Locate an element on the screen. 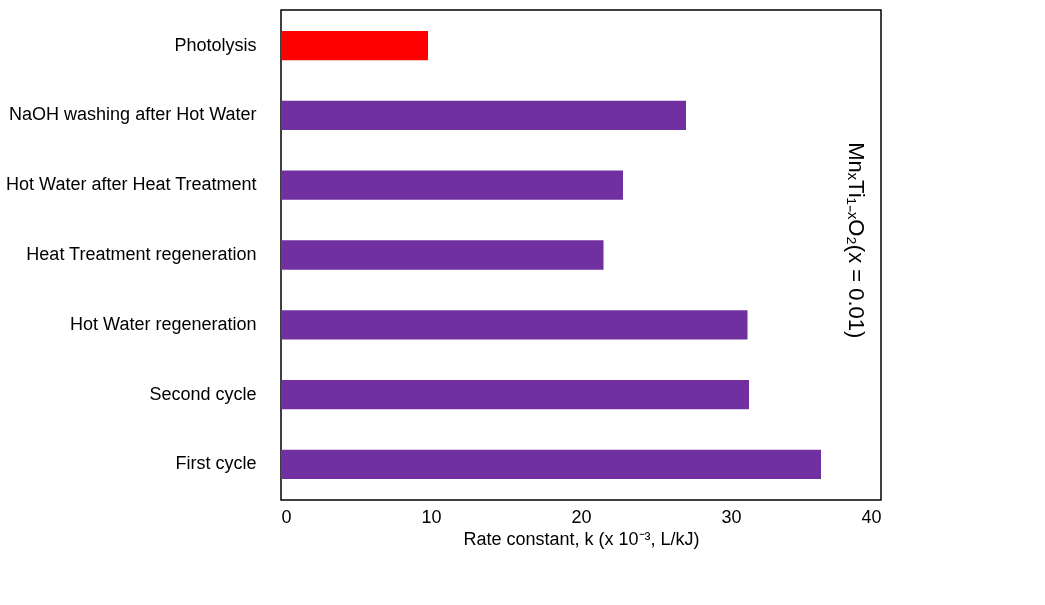 The height and width of the screenshot is (605, 1045). y-tick-label: First cycle is located at coordinates (216, 463).